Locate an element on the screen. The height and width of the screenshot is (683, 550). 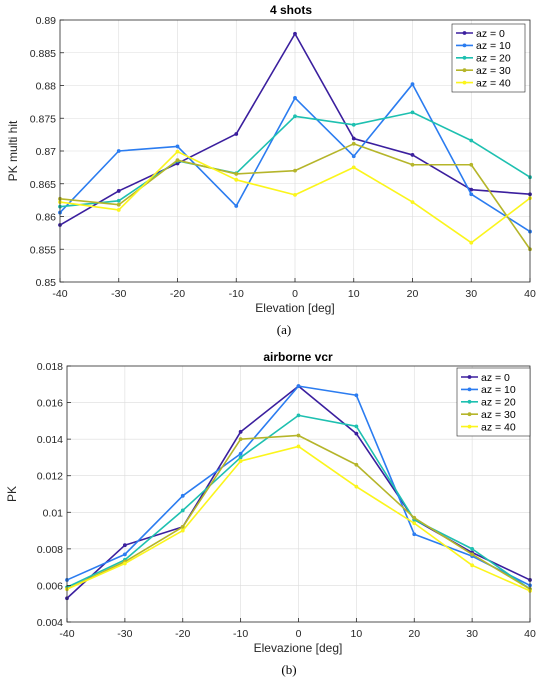
chart-a-y-tick-label: 0.87 is located at coordinates (46, 152).